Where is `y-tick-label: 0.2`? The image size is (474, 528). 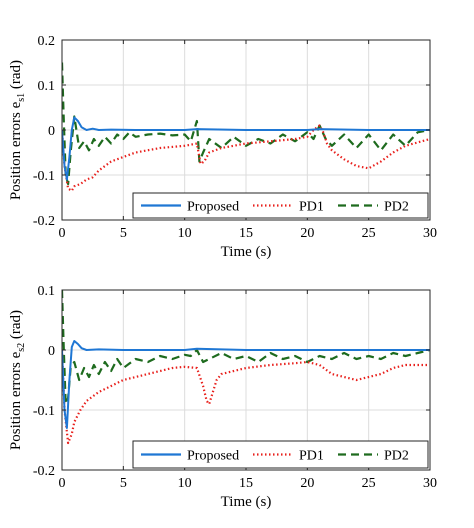 y-tick-label: 0.2 is located at coordinates (47, 41).